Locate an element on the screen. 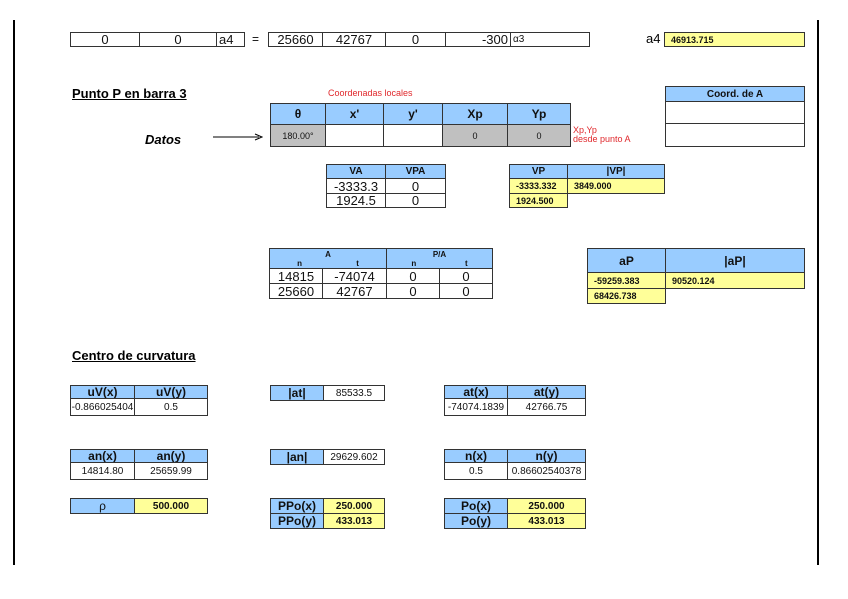 The image size is (848, 599). aty-header: at(y) is located at coordinates (546, 392).